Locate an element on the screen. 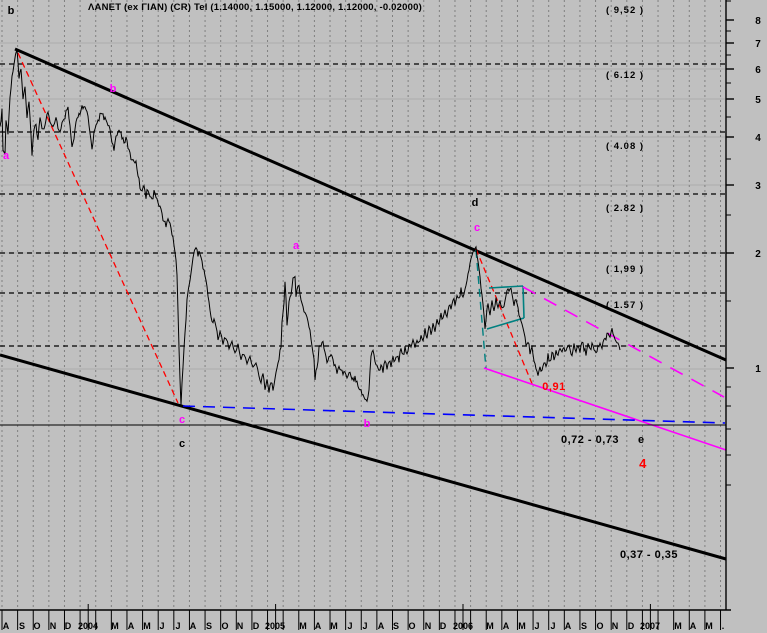 The width and height of the screenshot is (767, 633). price-target-labels: 0,91 0,72 - 0,73 0,37 - 0,35 4 is located at coordinates (610, 471).